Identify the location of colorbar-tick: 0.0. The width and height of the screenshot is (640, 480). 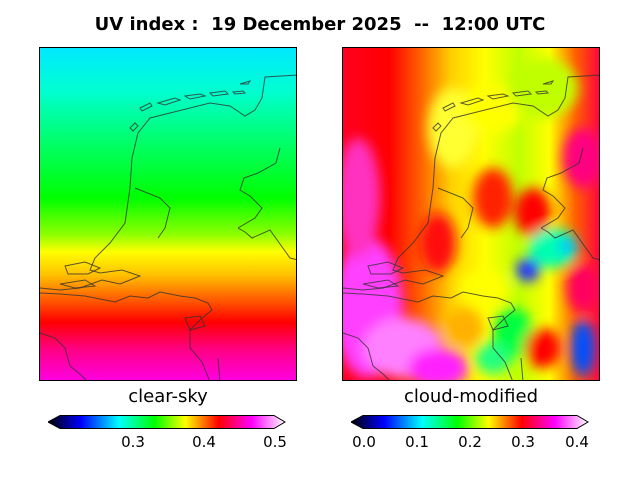
(364, 442).